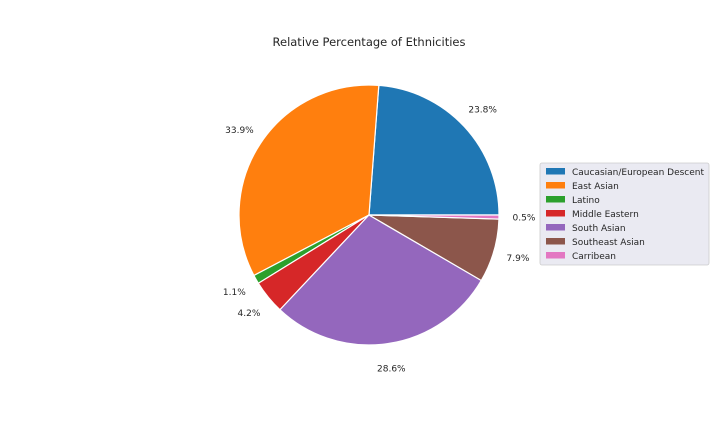  I want to click on percentage-label: 23.8%, so click(482, 111).